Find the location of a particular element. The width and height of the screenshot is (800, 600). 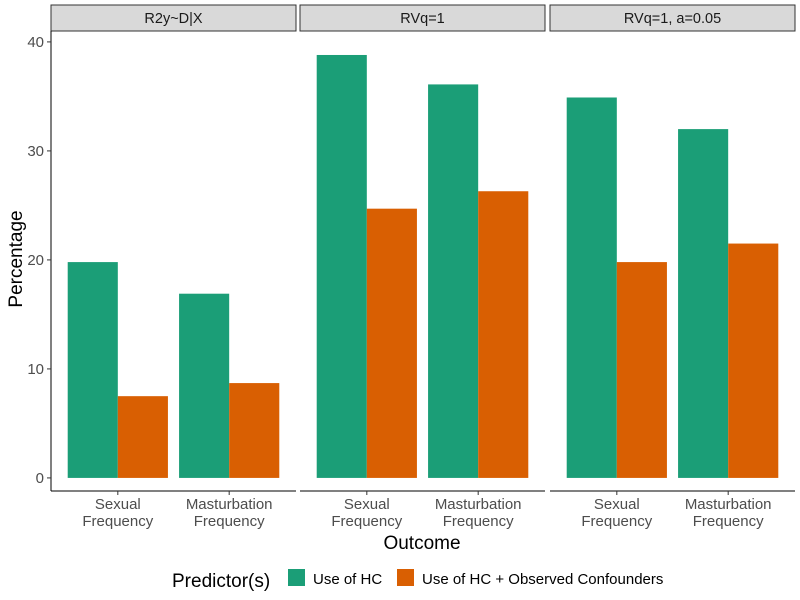

x-axis-title: Outcome is located at coordinates (421, 543).